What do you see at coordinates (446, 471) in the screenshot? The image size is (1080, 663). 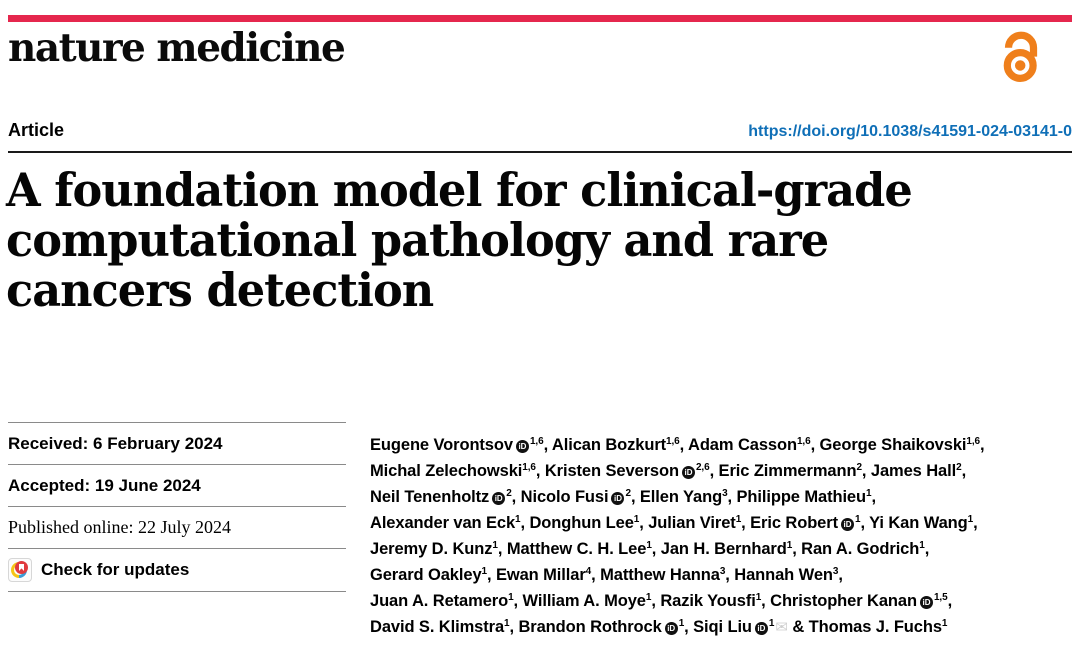 I see `author-name: Michal Zelechowski` at bounding box center [446, 471].